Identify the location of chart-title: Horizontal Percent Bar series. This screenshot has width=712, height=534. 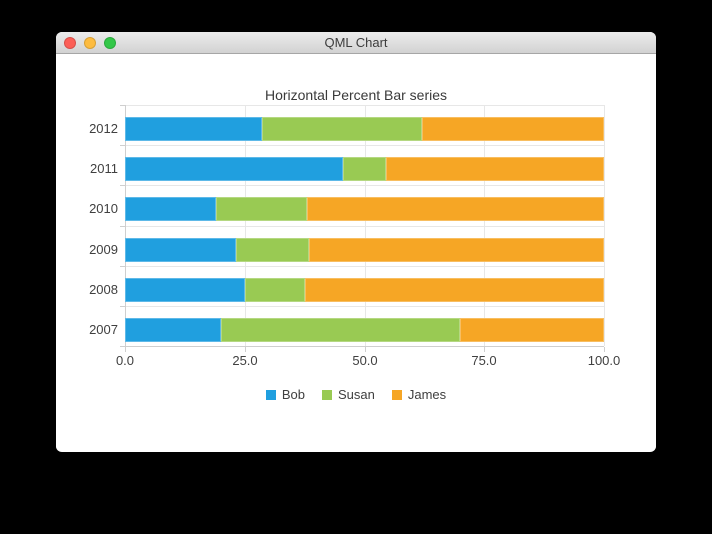
(356, 95).